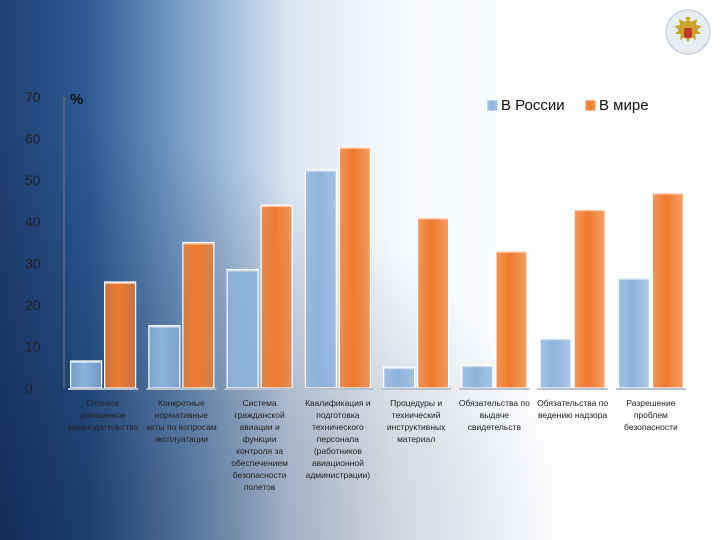  I want to click on category-label: обеспечением, so click(259, 463).